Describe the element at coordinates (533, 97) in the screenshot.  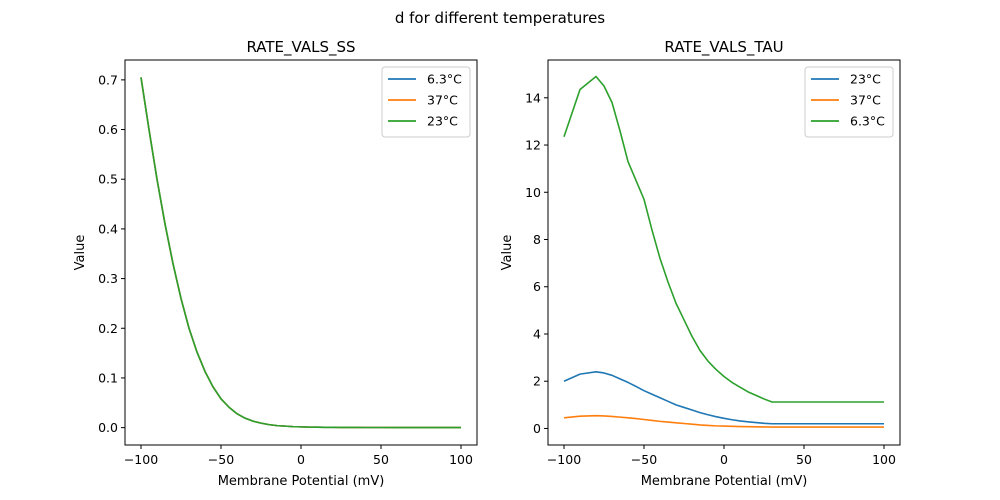
I see `y-tick-label: 14` at that location.